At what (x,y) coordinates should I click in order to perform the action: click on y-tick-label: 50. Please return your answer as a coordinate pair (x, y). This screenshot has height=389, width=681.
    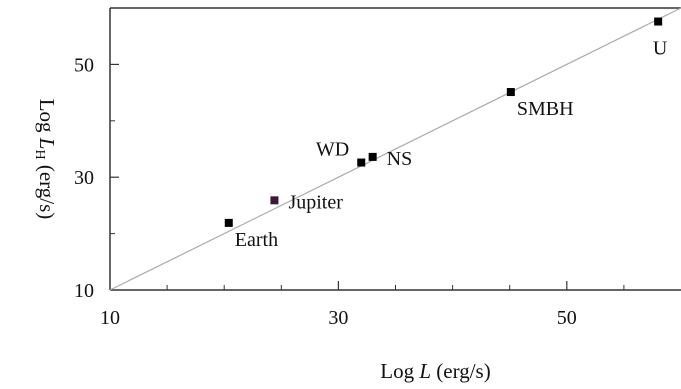
    Looking at the image, I should click on (84, 65).